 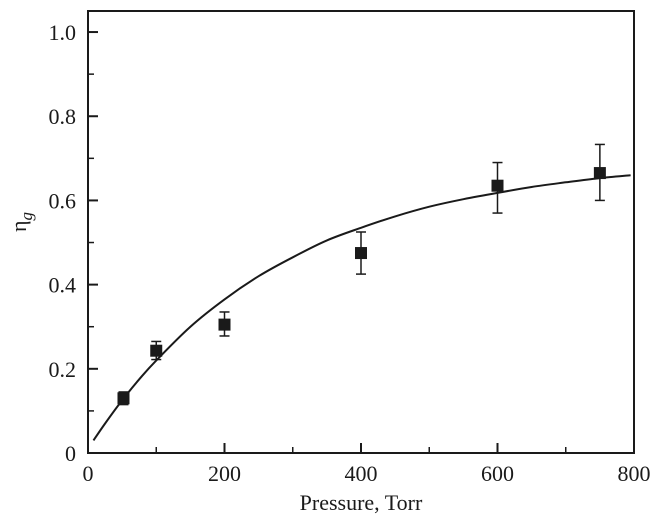 What do you see at coordinates (63, 285) in the screenshot?
I see `y-tick-label: 0.4` at bounding box center [63, 285].